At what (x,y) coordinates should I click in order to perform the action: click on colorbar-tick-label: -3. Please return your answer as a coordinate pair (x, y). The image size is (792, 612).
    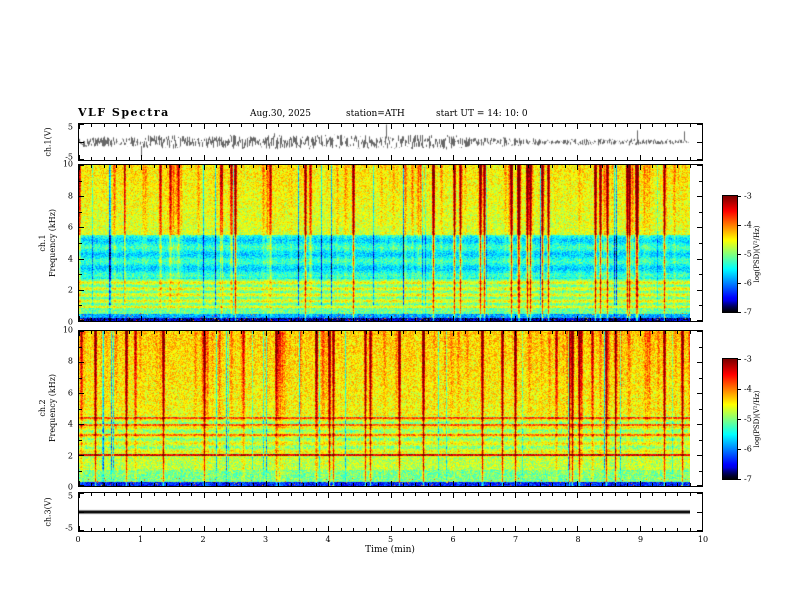
    Looking at the image, I should click on (748, 359).